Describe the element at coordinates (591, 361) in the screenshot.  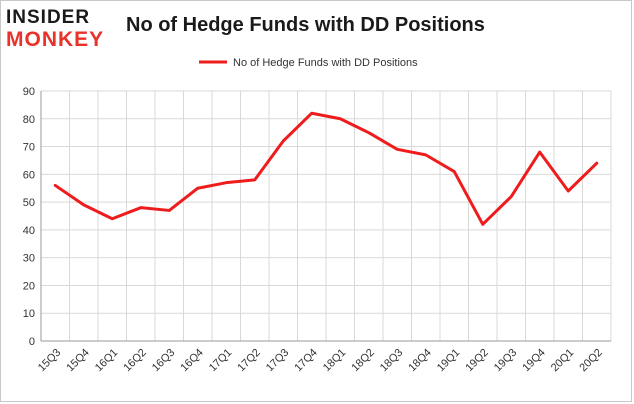
I see `x-tick-label: 20Q2` at that location.